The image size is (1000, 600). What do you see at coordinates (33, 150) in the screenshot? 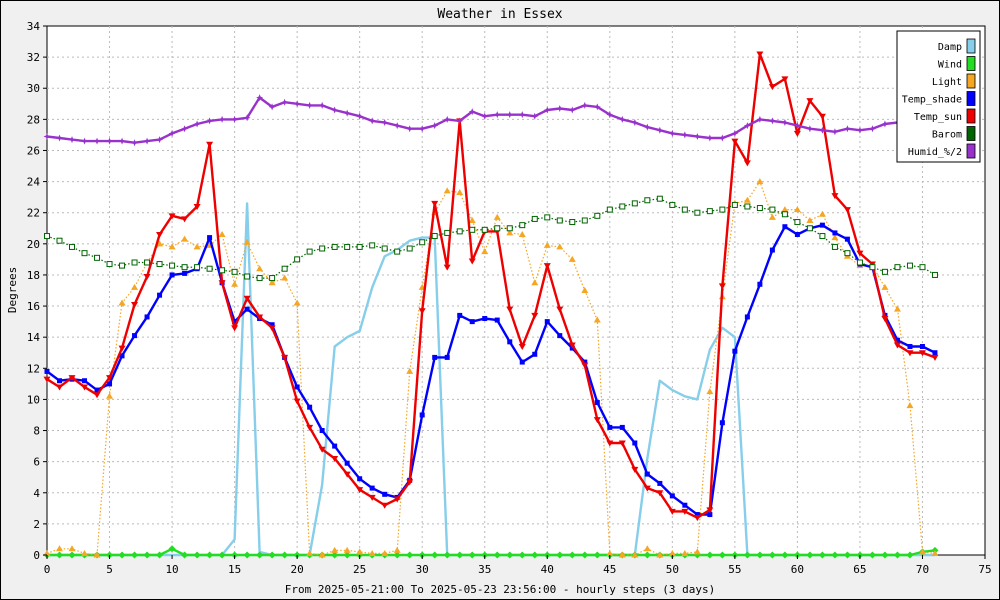
I see `y-tick-label: 26` at bounding box center [33, 150].